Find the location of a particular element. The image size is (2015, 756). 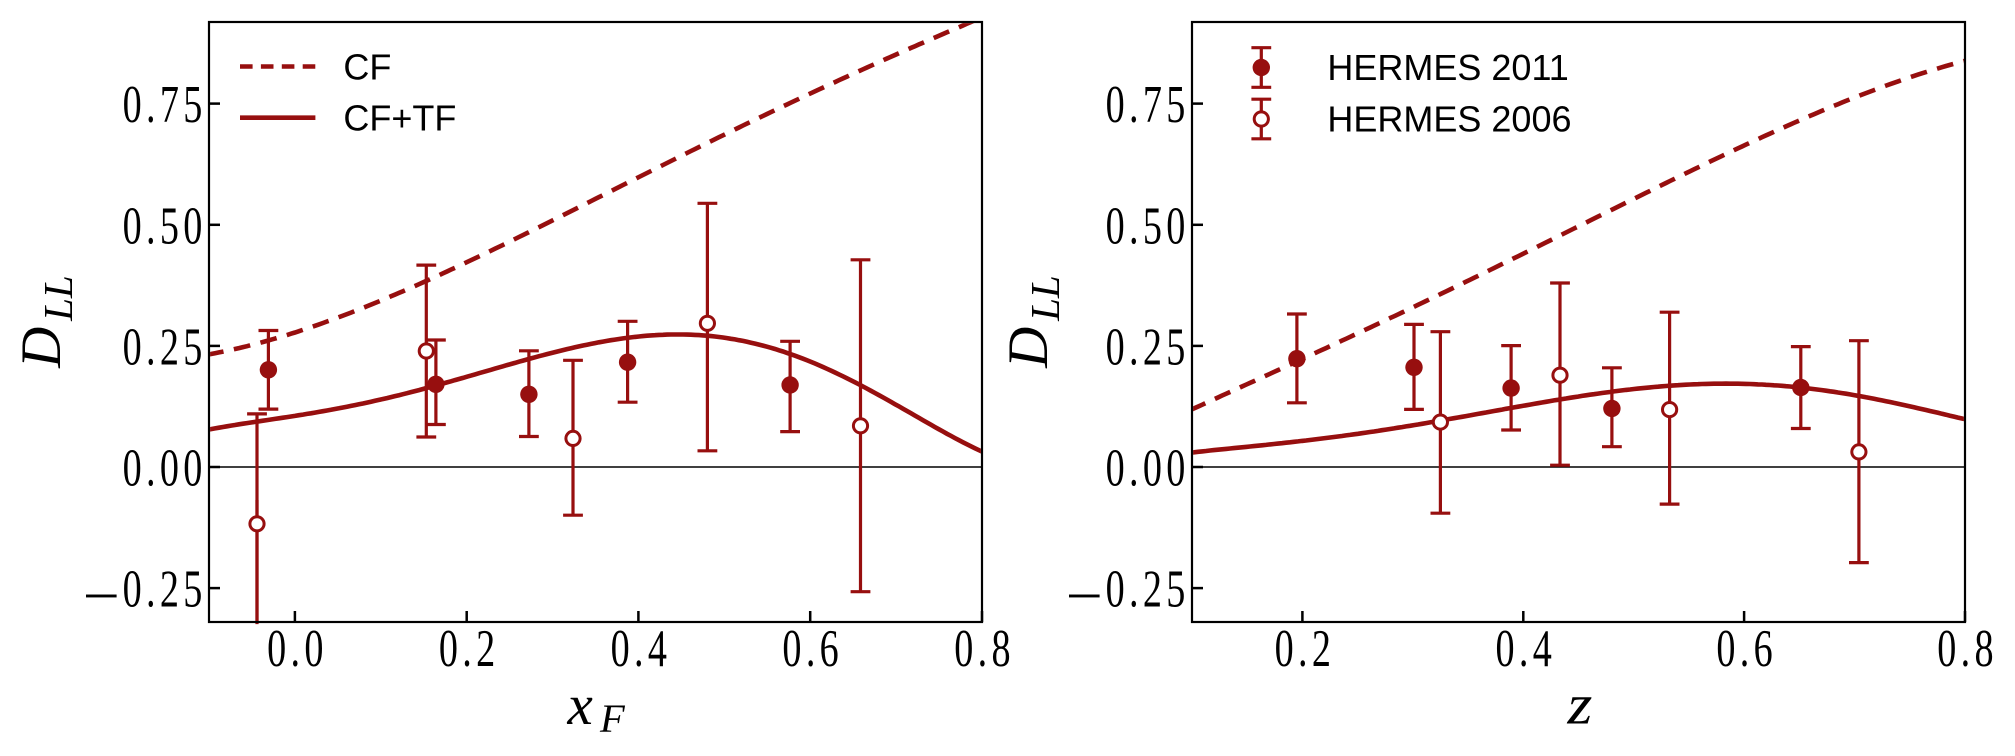

svg-text: CF is located at coordinates (367, 67).